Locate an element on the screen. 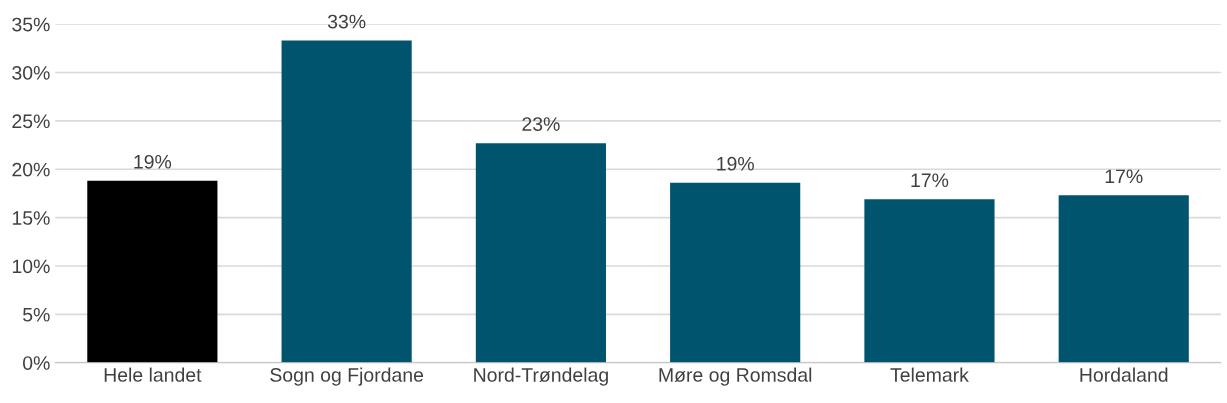 Image resolution: width=1227 pixels, height=403 pixels. y-tick-label: 30% is located at coordinates (31, 73).